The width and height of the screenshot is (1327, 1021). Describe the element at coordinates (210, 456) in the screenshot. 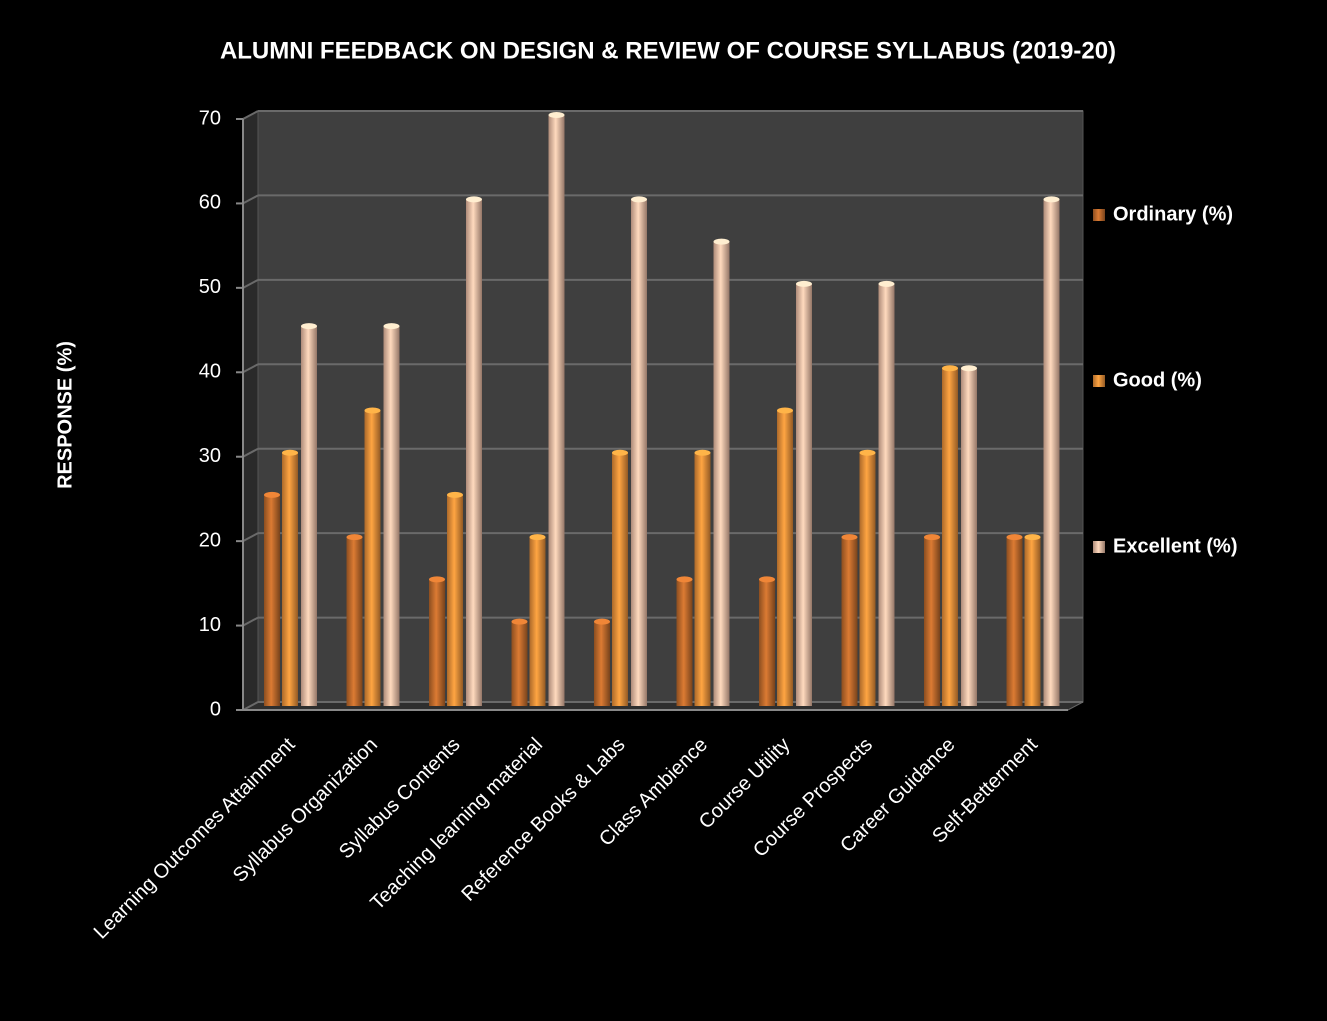

I see `y-tick-label: 30` at that location.